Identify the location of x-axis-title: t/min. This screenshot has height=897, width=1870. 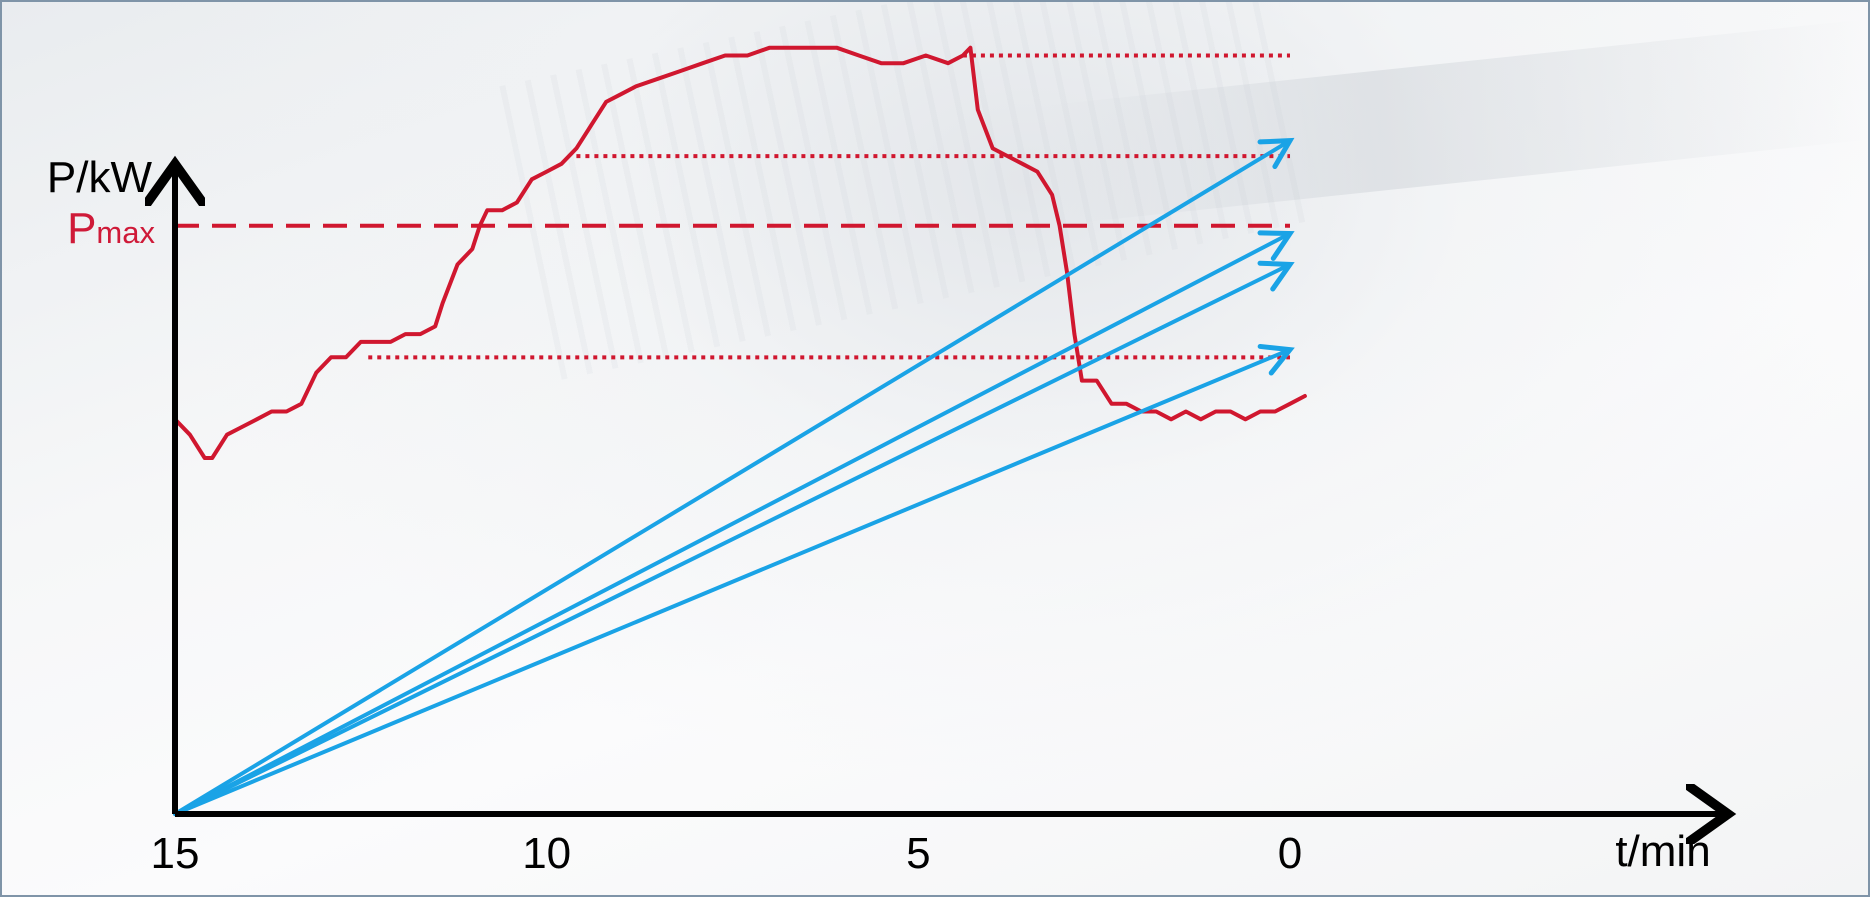
(1662, 851).